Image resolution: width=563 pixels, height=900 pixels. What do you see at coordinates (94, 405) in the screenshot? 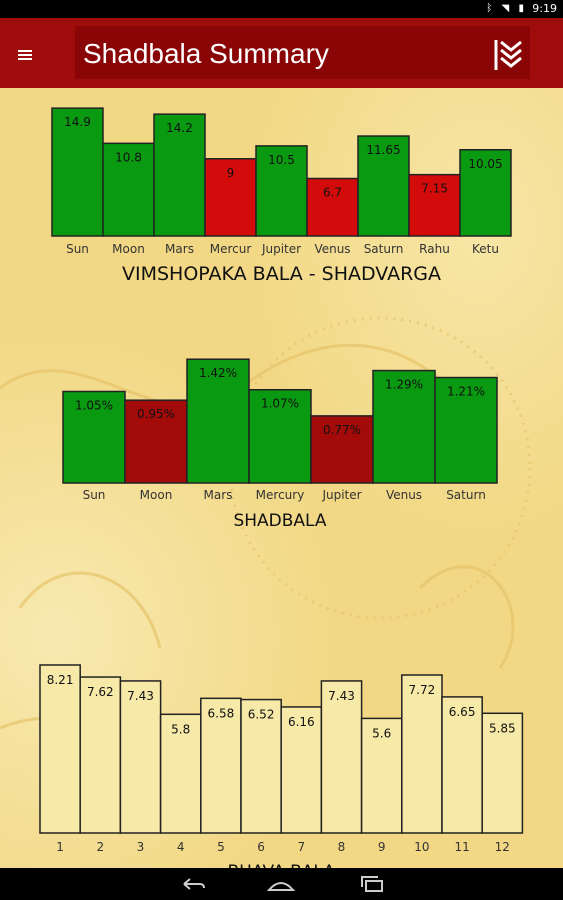
I see `bar-value-label: 1.05%` at bounding box center [94, 405].